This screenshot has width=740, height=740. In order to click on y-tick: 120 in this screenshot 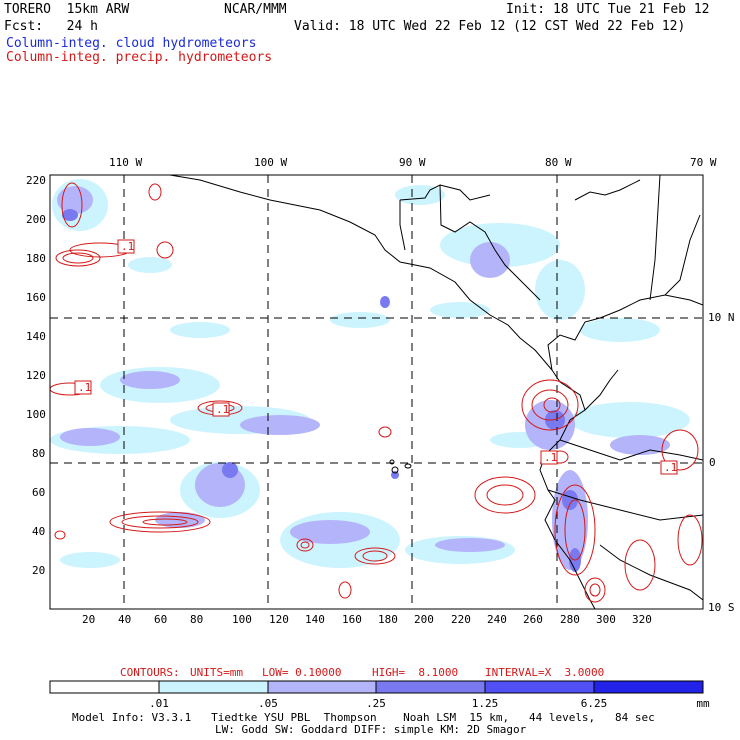, I will do `click(36, 375)`.